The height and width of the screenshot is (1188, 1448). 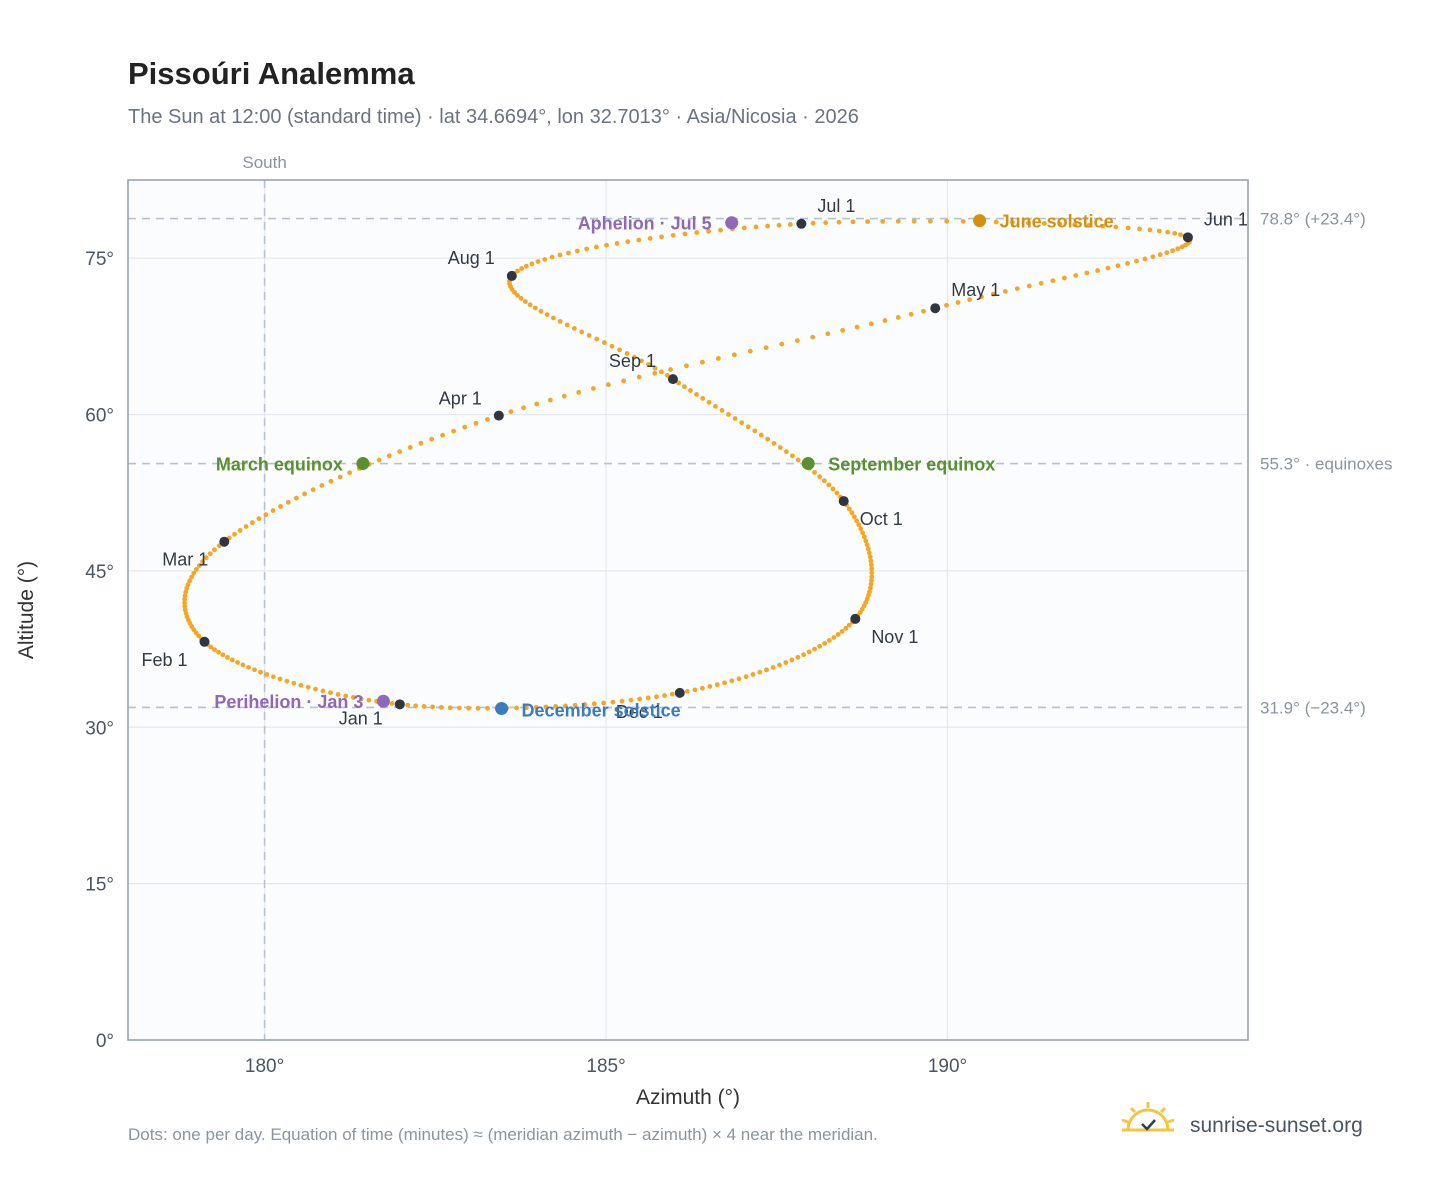 What do you see at coordinates (460, 399) in the screenshot?
I see `month-marker-label: Apr 1` at bounding box center [460, 399].